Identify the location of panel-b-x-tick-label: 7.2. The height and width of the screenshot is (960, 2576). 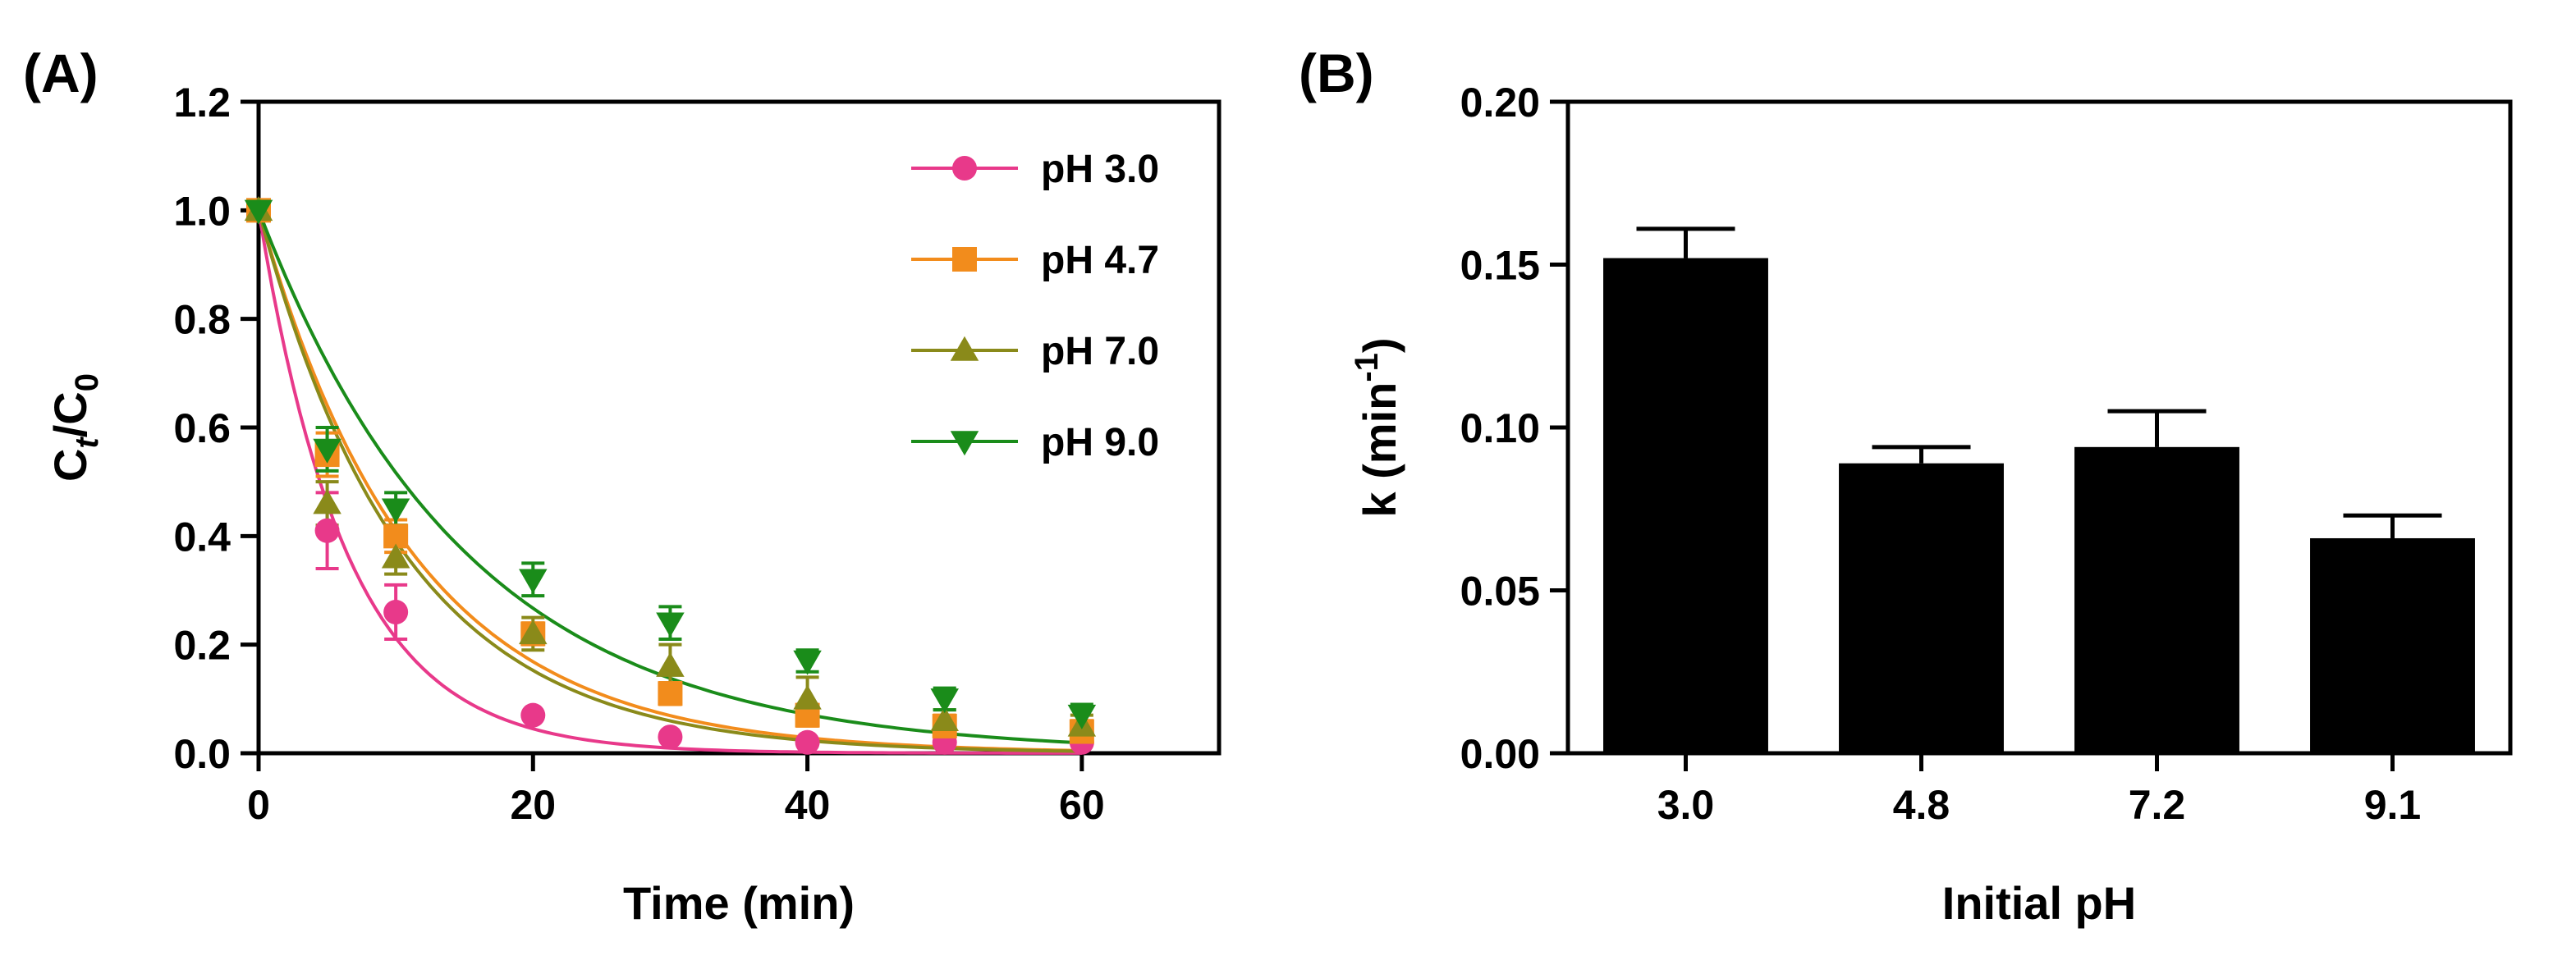
(2158, 805).